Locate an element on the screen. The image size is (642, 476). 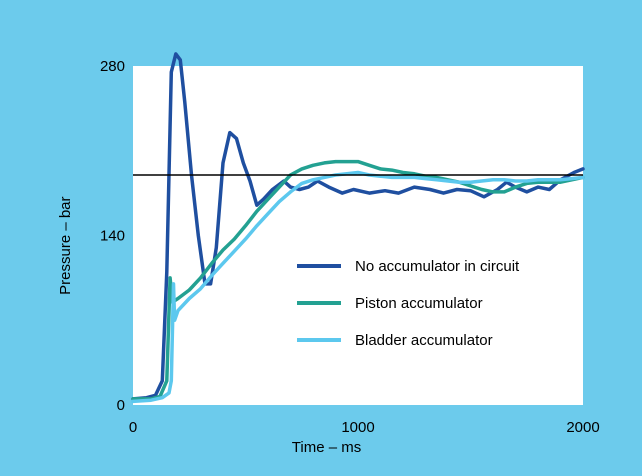
y-tick-label: 140 is located at coordinates (112, 236).